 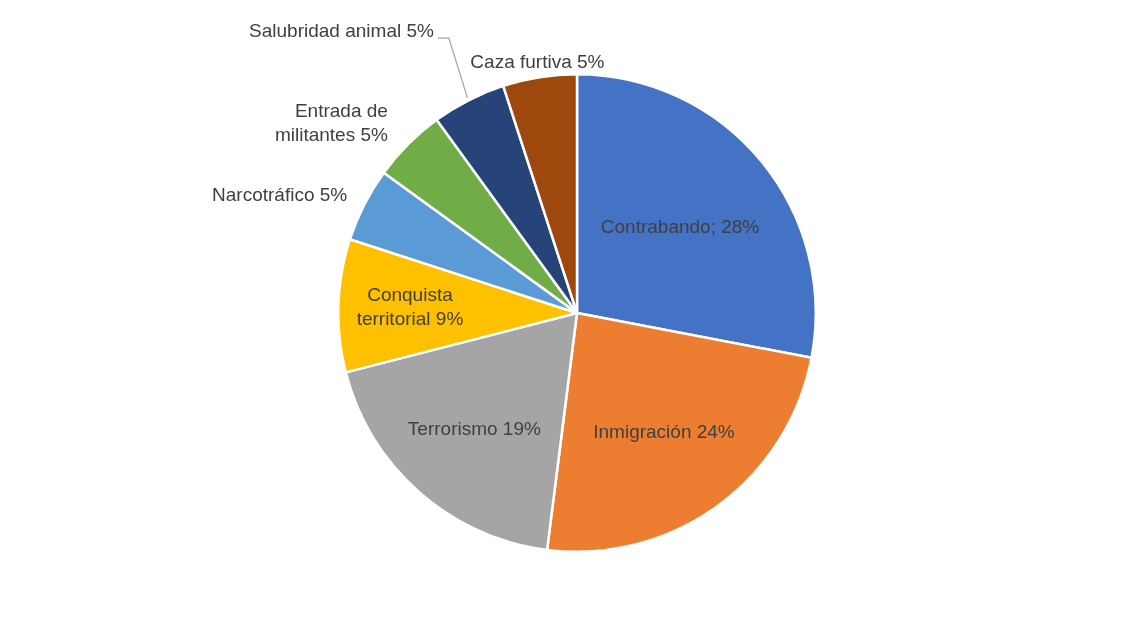 What do you see at coordinates (410, 306) in the screenshot?
I see `slice-label: Conquista territorial 9%` at bounding box center [410, 306].